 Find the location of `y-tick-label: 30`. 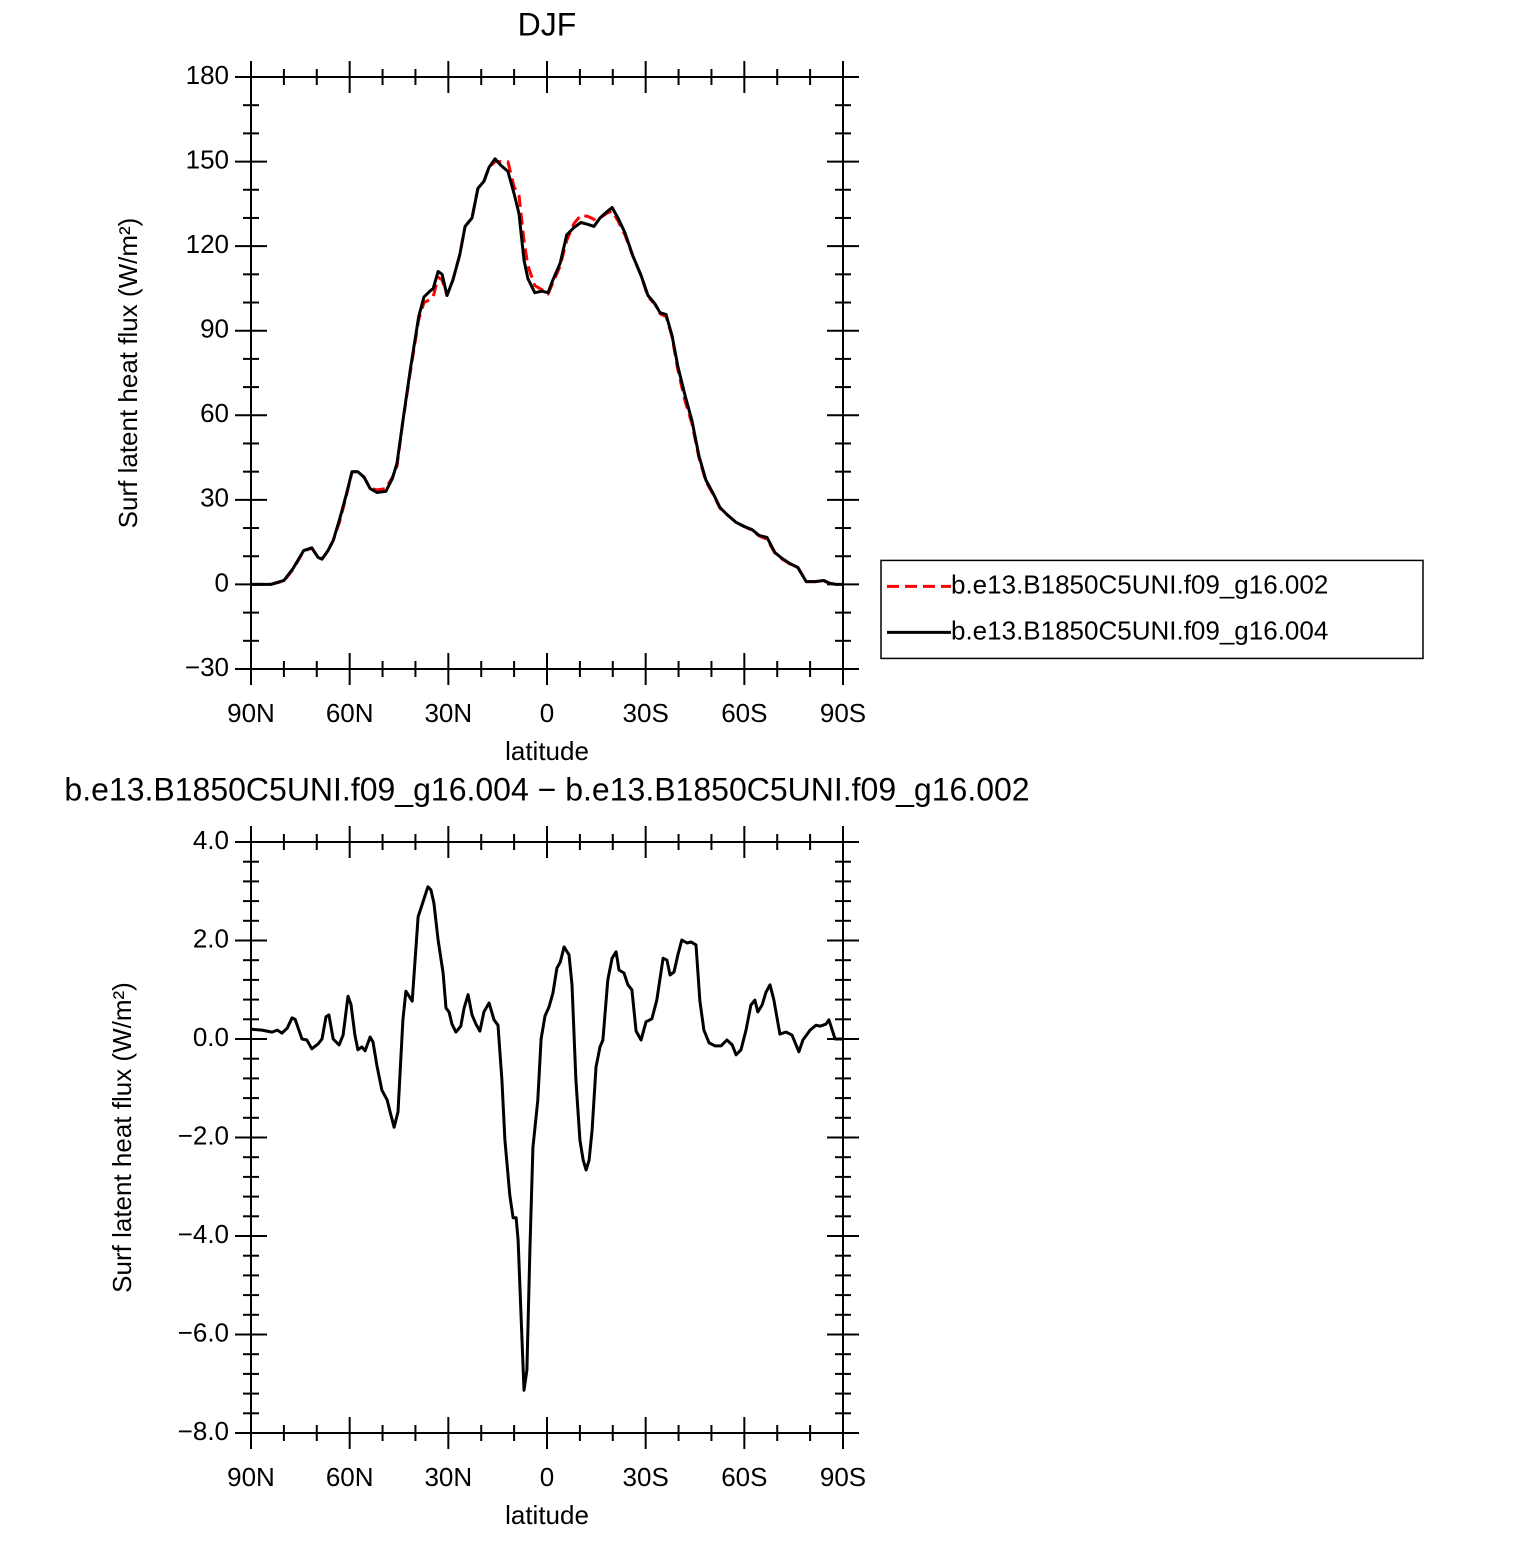

y-tick-label: 30 is located at coordinates (214, 498).